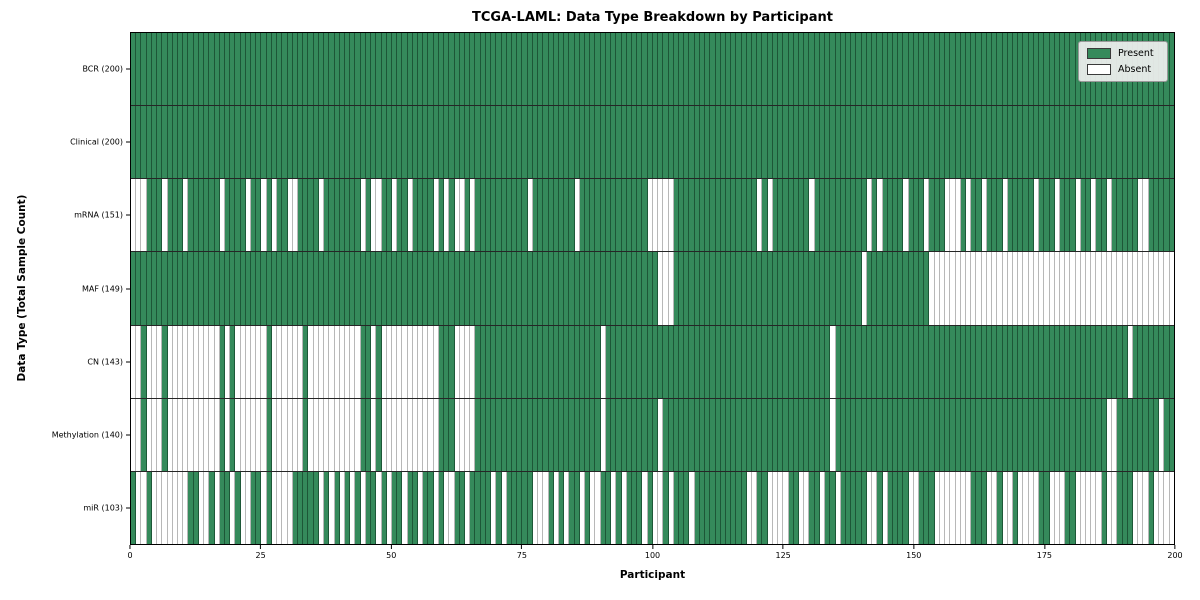 The height and width of the screenshot is (600, 1200). Describe the element at coordinates (914, 555) in the screenshot. I see `x-tick-label: 150` at that location.